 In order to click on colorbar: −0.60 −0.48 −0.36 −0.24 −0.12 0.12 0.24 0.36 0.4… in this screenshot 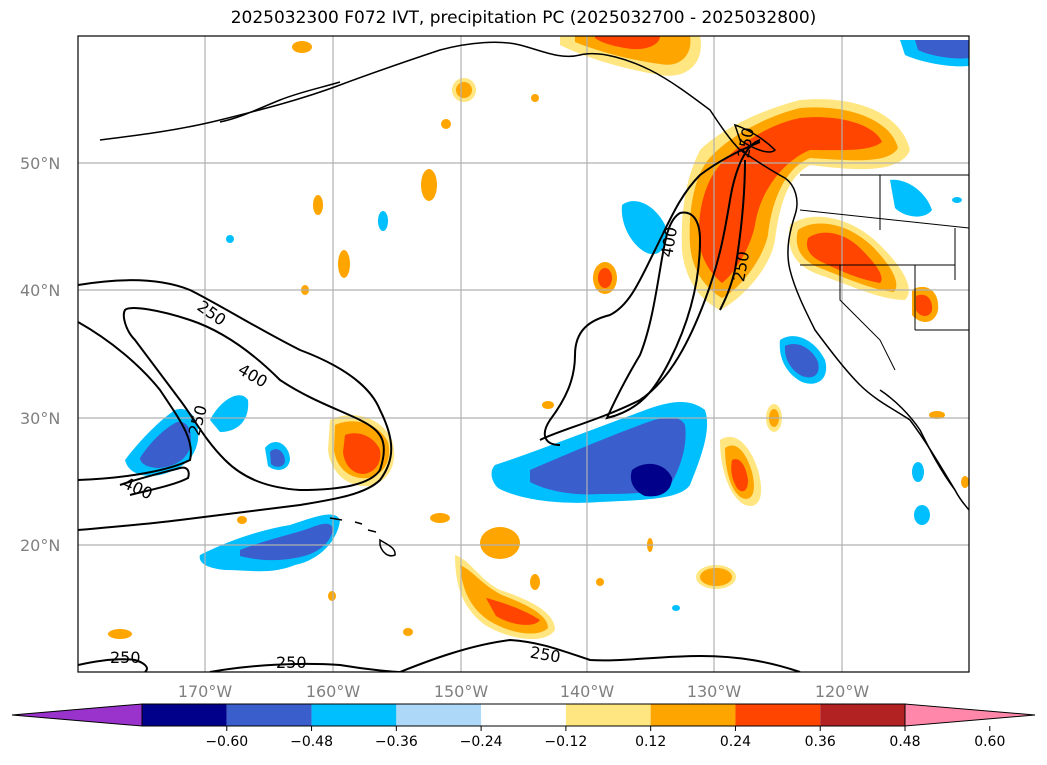, I will do `click(523, 726)`.